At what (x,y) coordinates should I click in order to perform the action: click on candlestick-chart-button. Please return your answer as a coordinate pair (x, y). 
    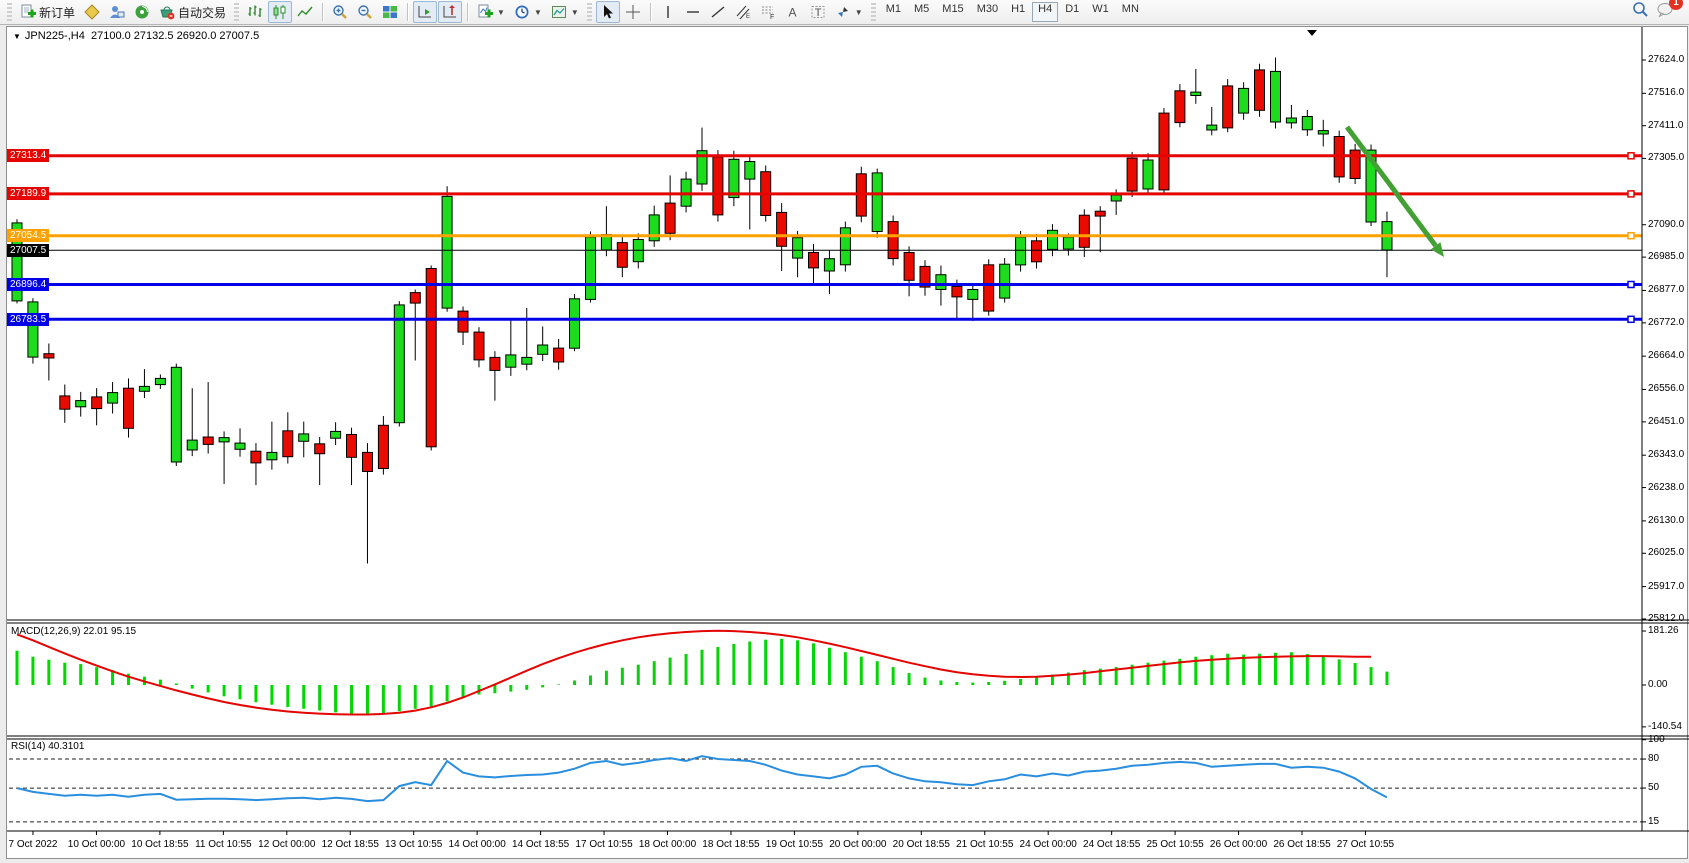
    Looking at the image, I should click on (280, 12).